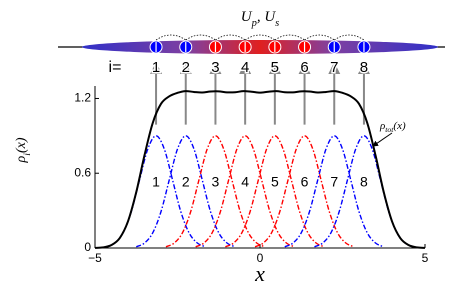 This screenshot has height=292, width=463. What do you see at coordinates (277, 23) in the screenshot?
I see `label-part: s` at bounding box center [277, 23].